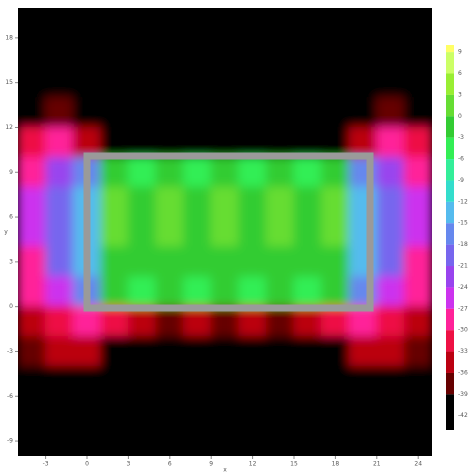 The height and width of the screenshot is (476, 474). I want to click on y-tick-label: -6, so click(10, 396).